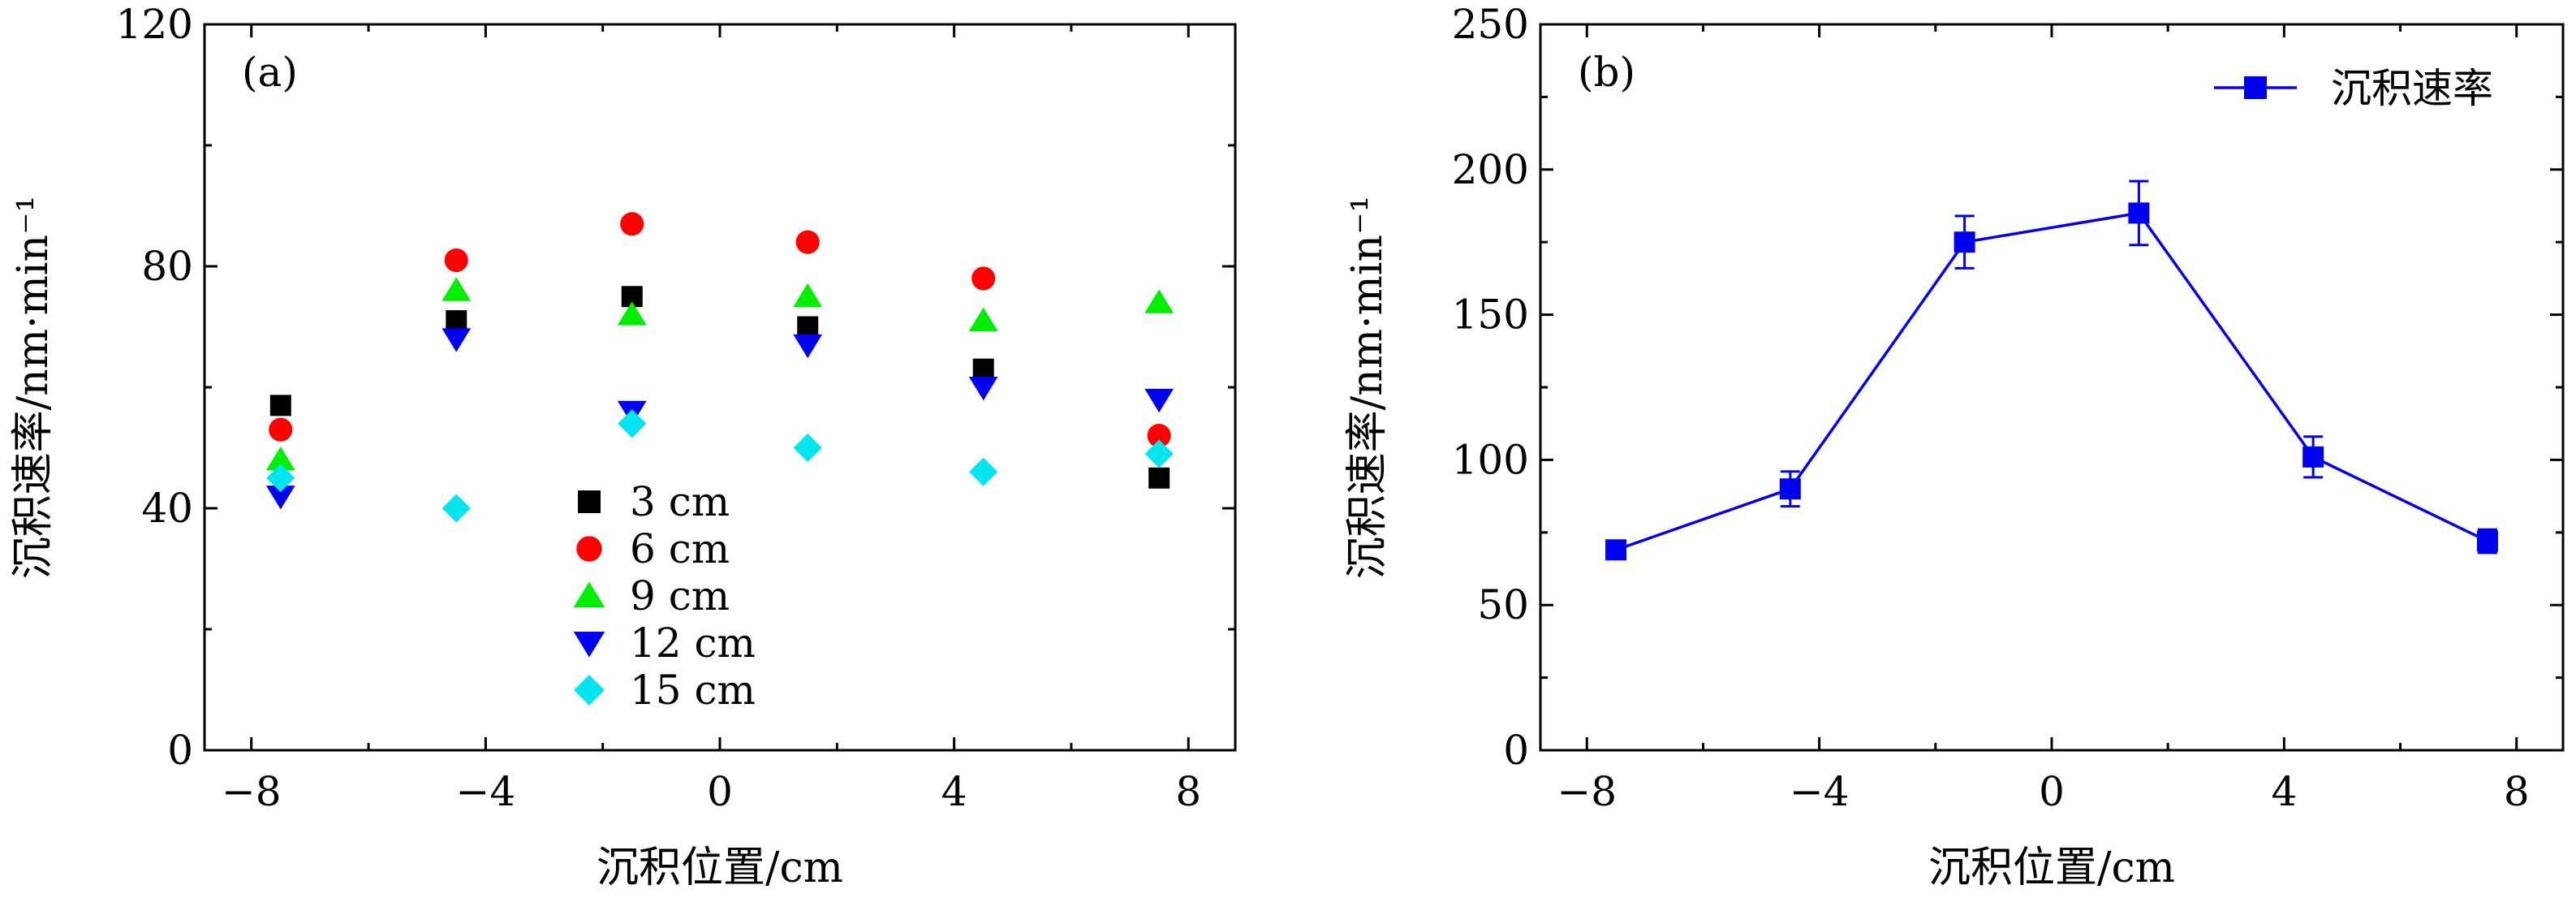 Image resolution: width=2576 pixels, height=898 pixels. What do you see at coordinates (1503, 604) in the screenshot?
I see `y-tick-label: 50` at bounding box center [1503, 604].